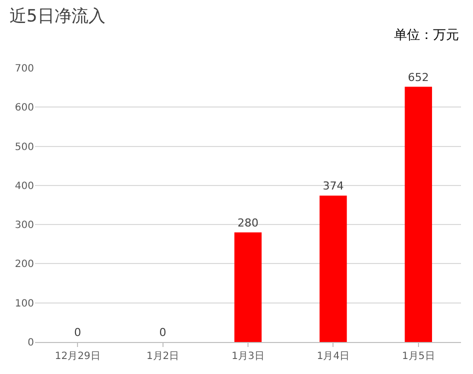 The height and width of the screenshot is (374, 473). What do you see at coordinates (24, 69) in the screenshot?
I see `y-tick-label: 700` at bounding box center [24, 69].